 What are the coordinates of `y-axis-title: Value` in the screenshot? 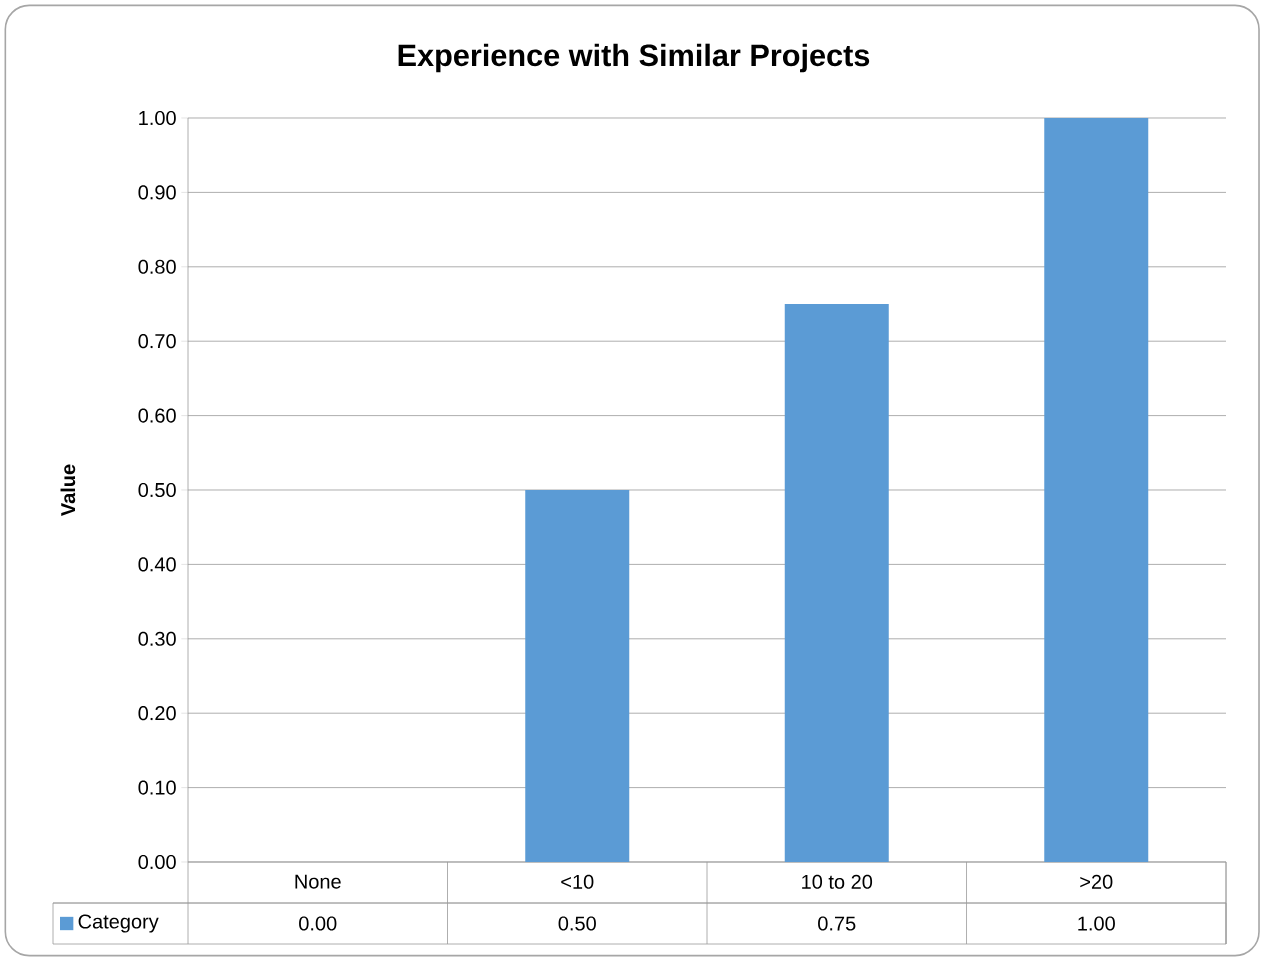 It's located at (68, 490).